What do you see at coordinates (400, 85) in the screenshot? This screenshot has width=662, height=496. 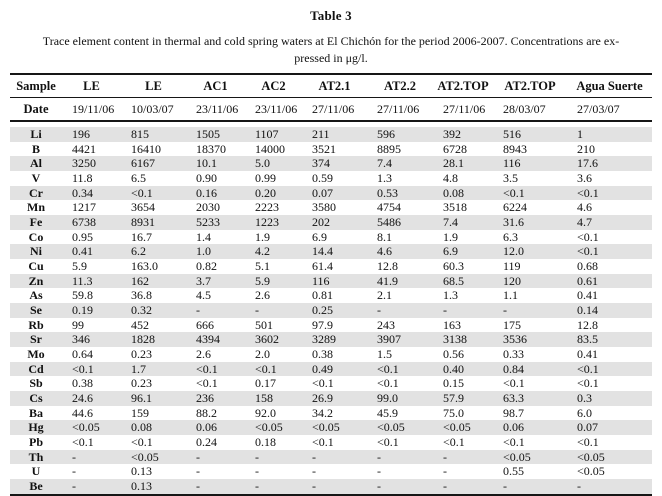 I see `column-header: AT2.2` at bounding box center [400, 85].